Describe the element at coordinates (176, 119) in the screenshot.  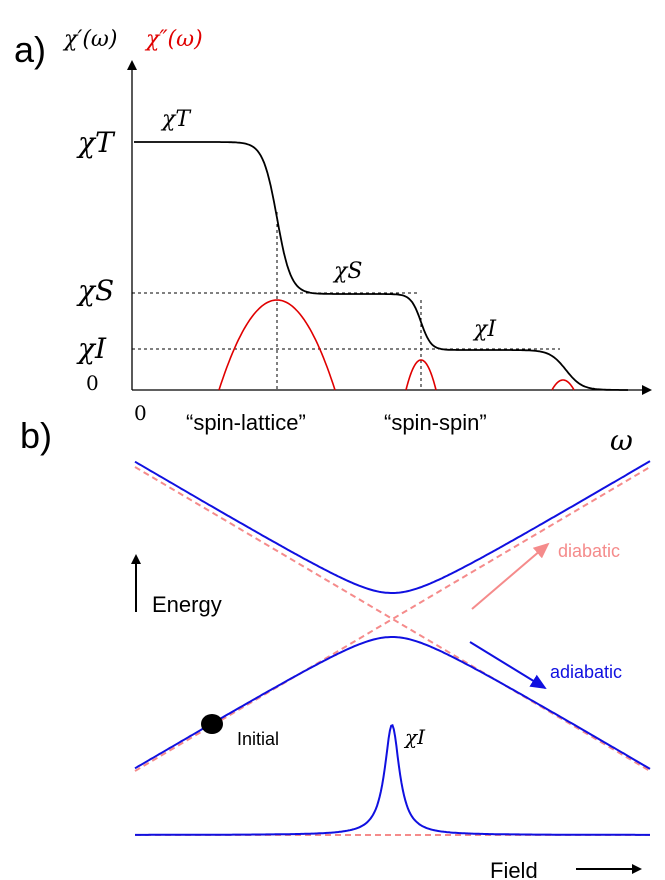
I see `curve-label-chi-t: χT` at that location.